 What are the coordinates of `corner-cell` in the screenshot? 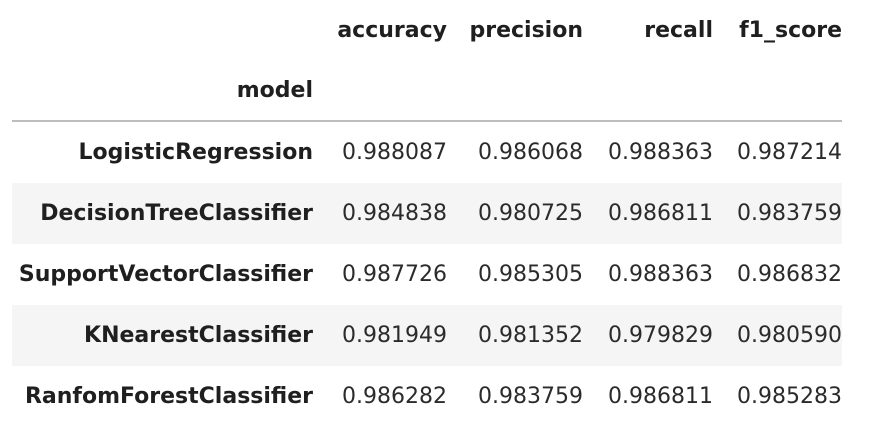 It's located at (162, 30).